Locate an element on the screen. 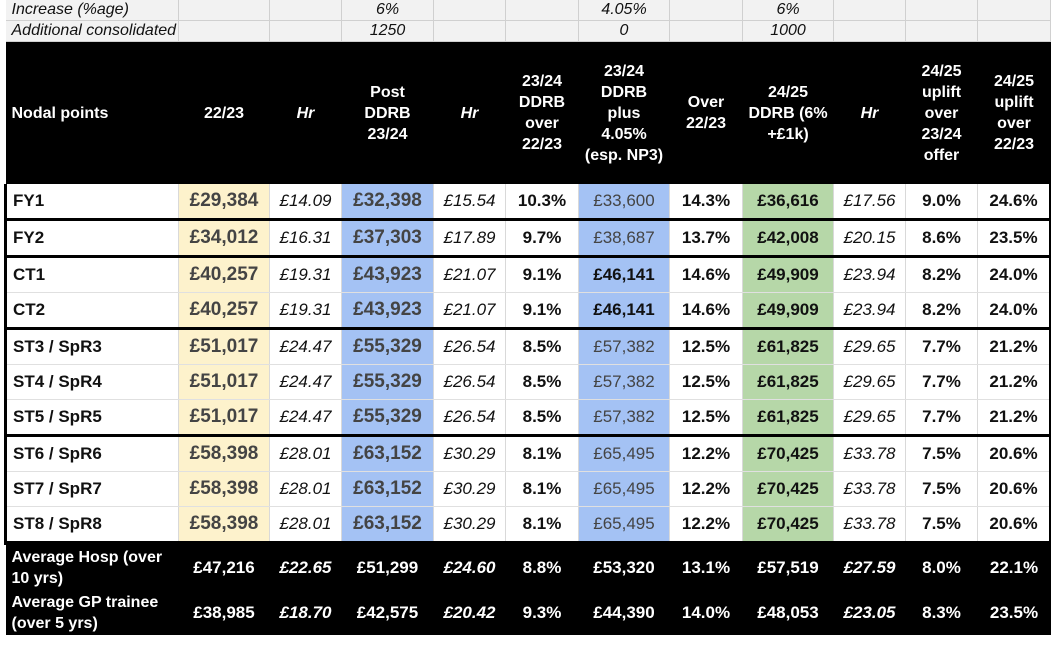  avg-row-label: Average Hosp (over 10 yrs) is located at coordinates (92, 565).